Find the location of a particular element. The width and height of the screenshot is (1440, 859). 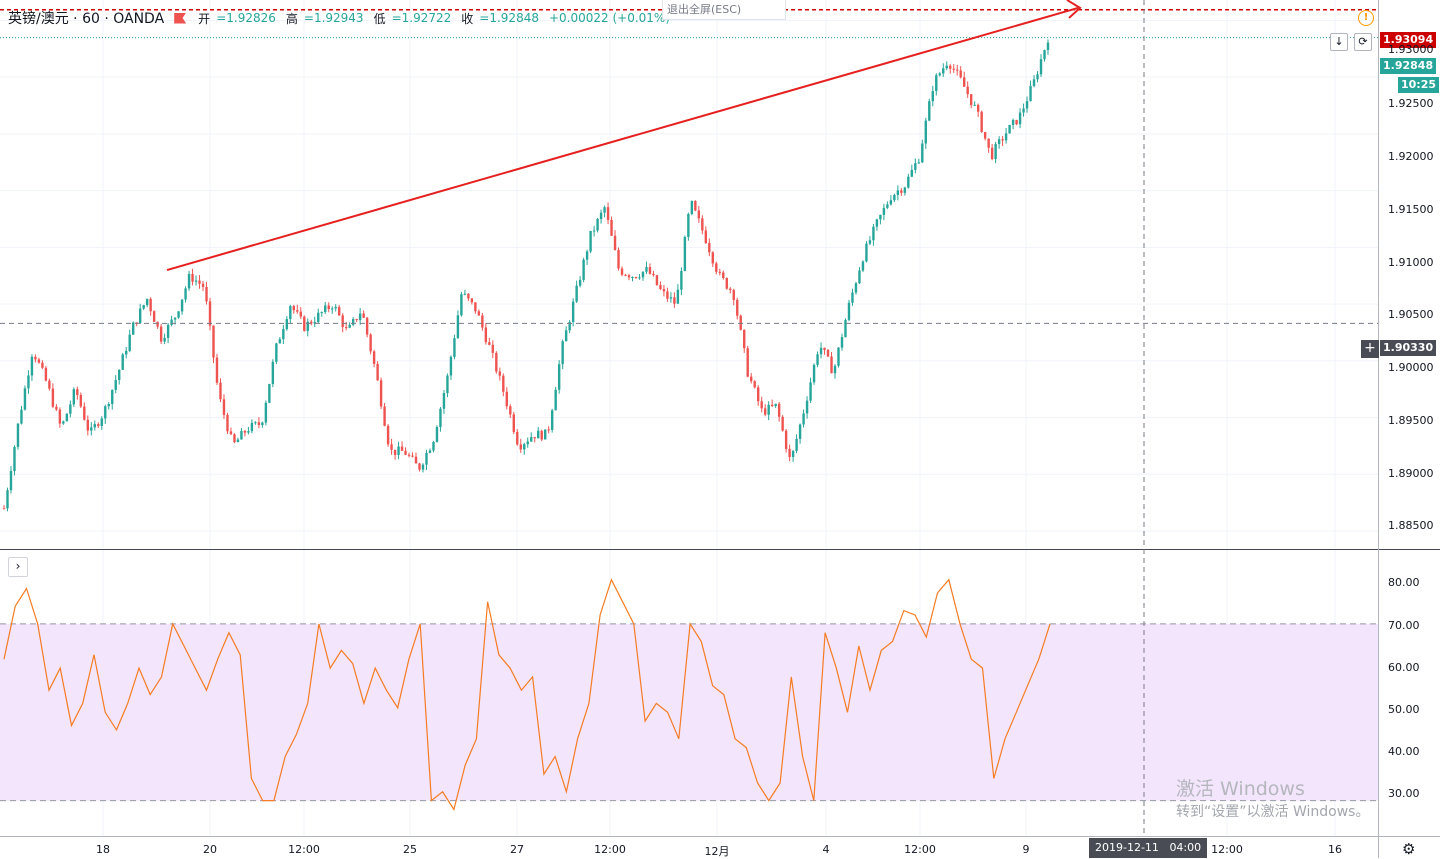

flag-icon is located at coordinates (180, 18).